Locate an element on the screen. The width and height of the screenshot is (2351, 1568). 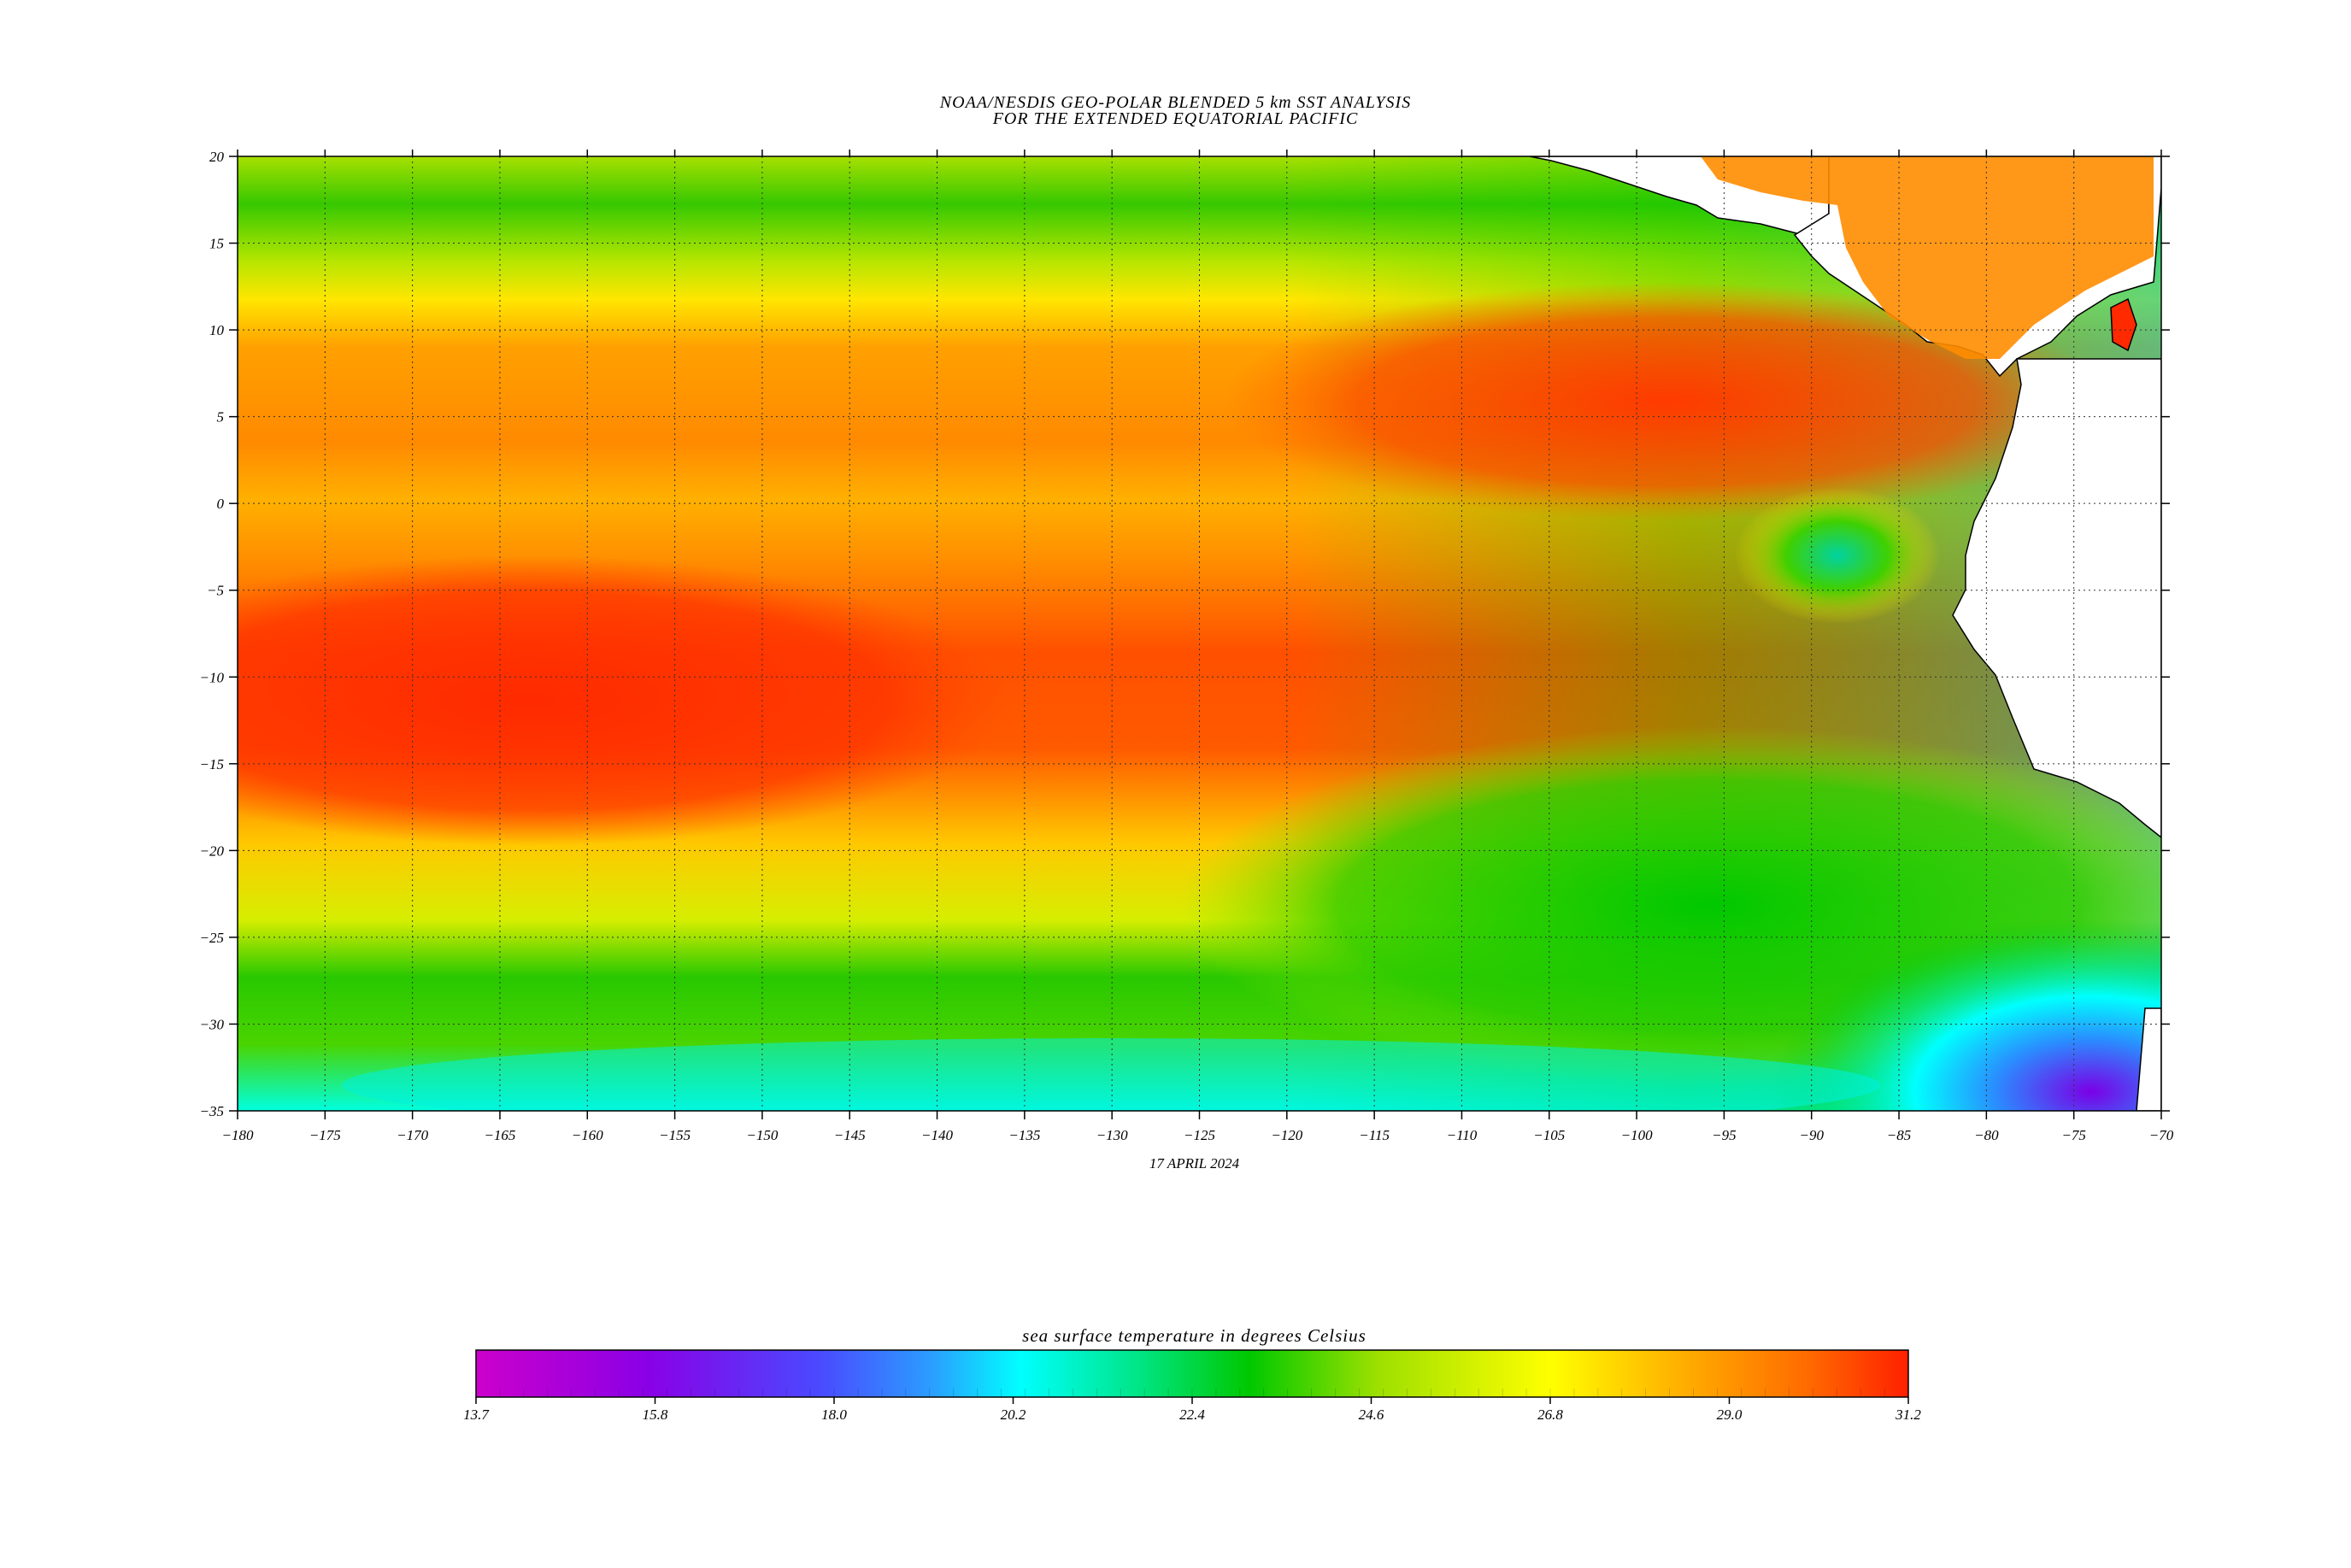
colorbar-tick-label: 29.0 is located at coordinates (1730, 1415).